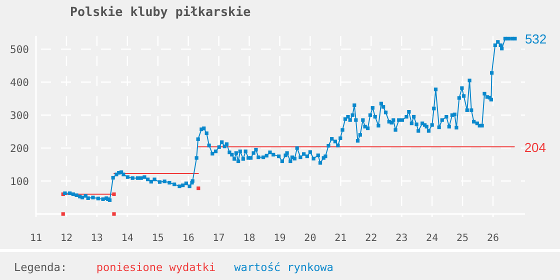 This screenshot has width=560, height=280. Describe the element at coordinates (493, 238) in the screenshot. I see `x-tick-label: 26` at that location.